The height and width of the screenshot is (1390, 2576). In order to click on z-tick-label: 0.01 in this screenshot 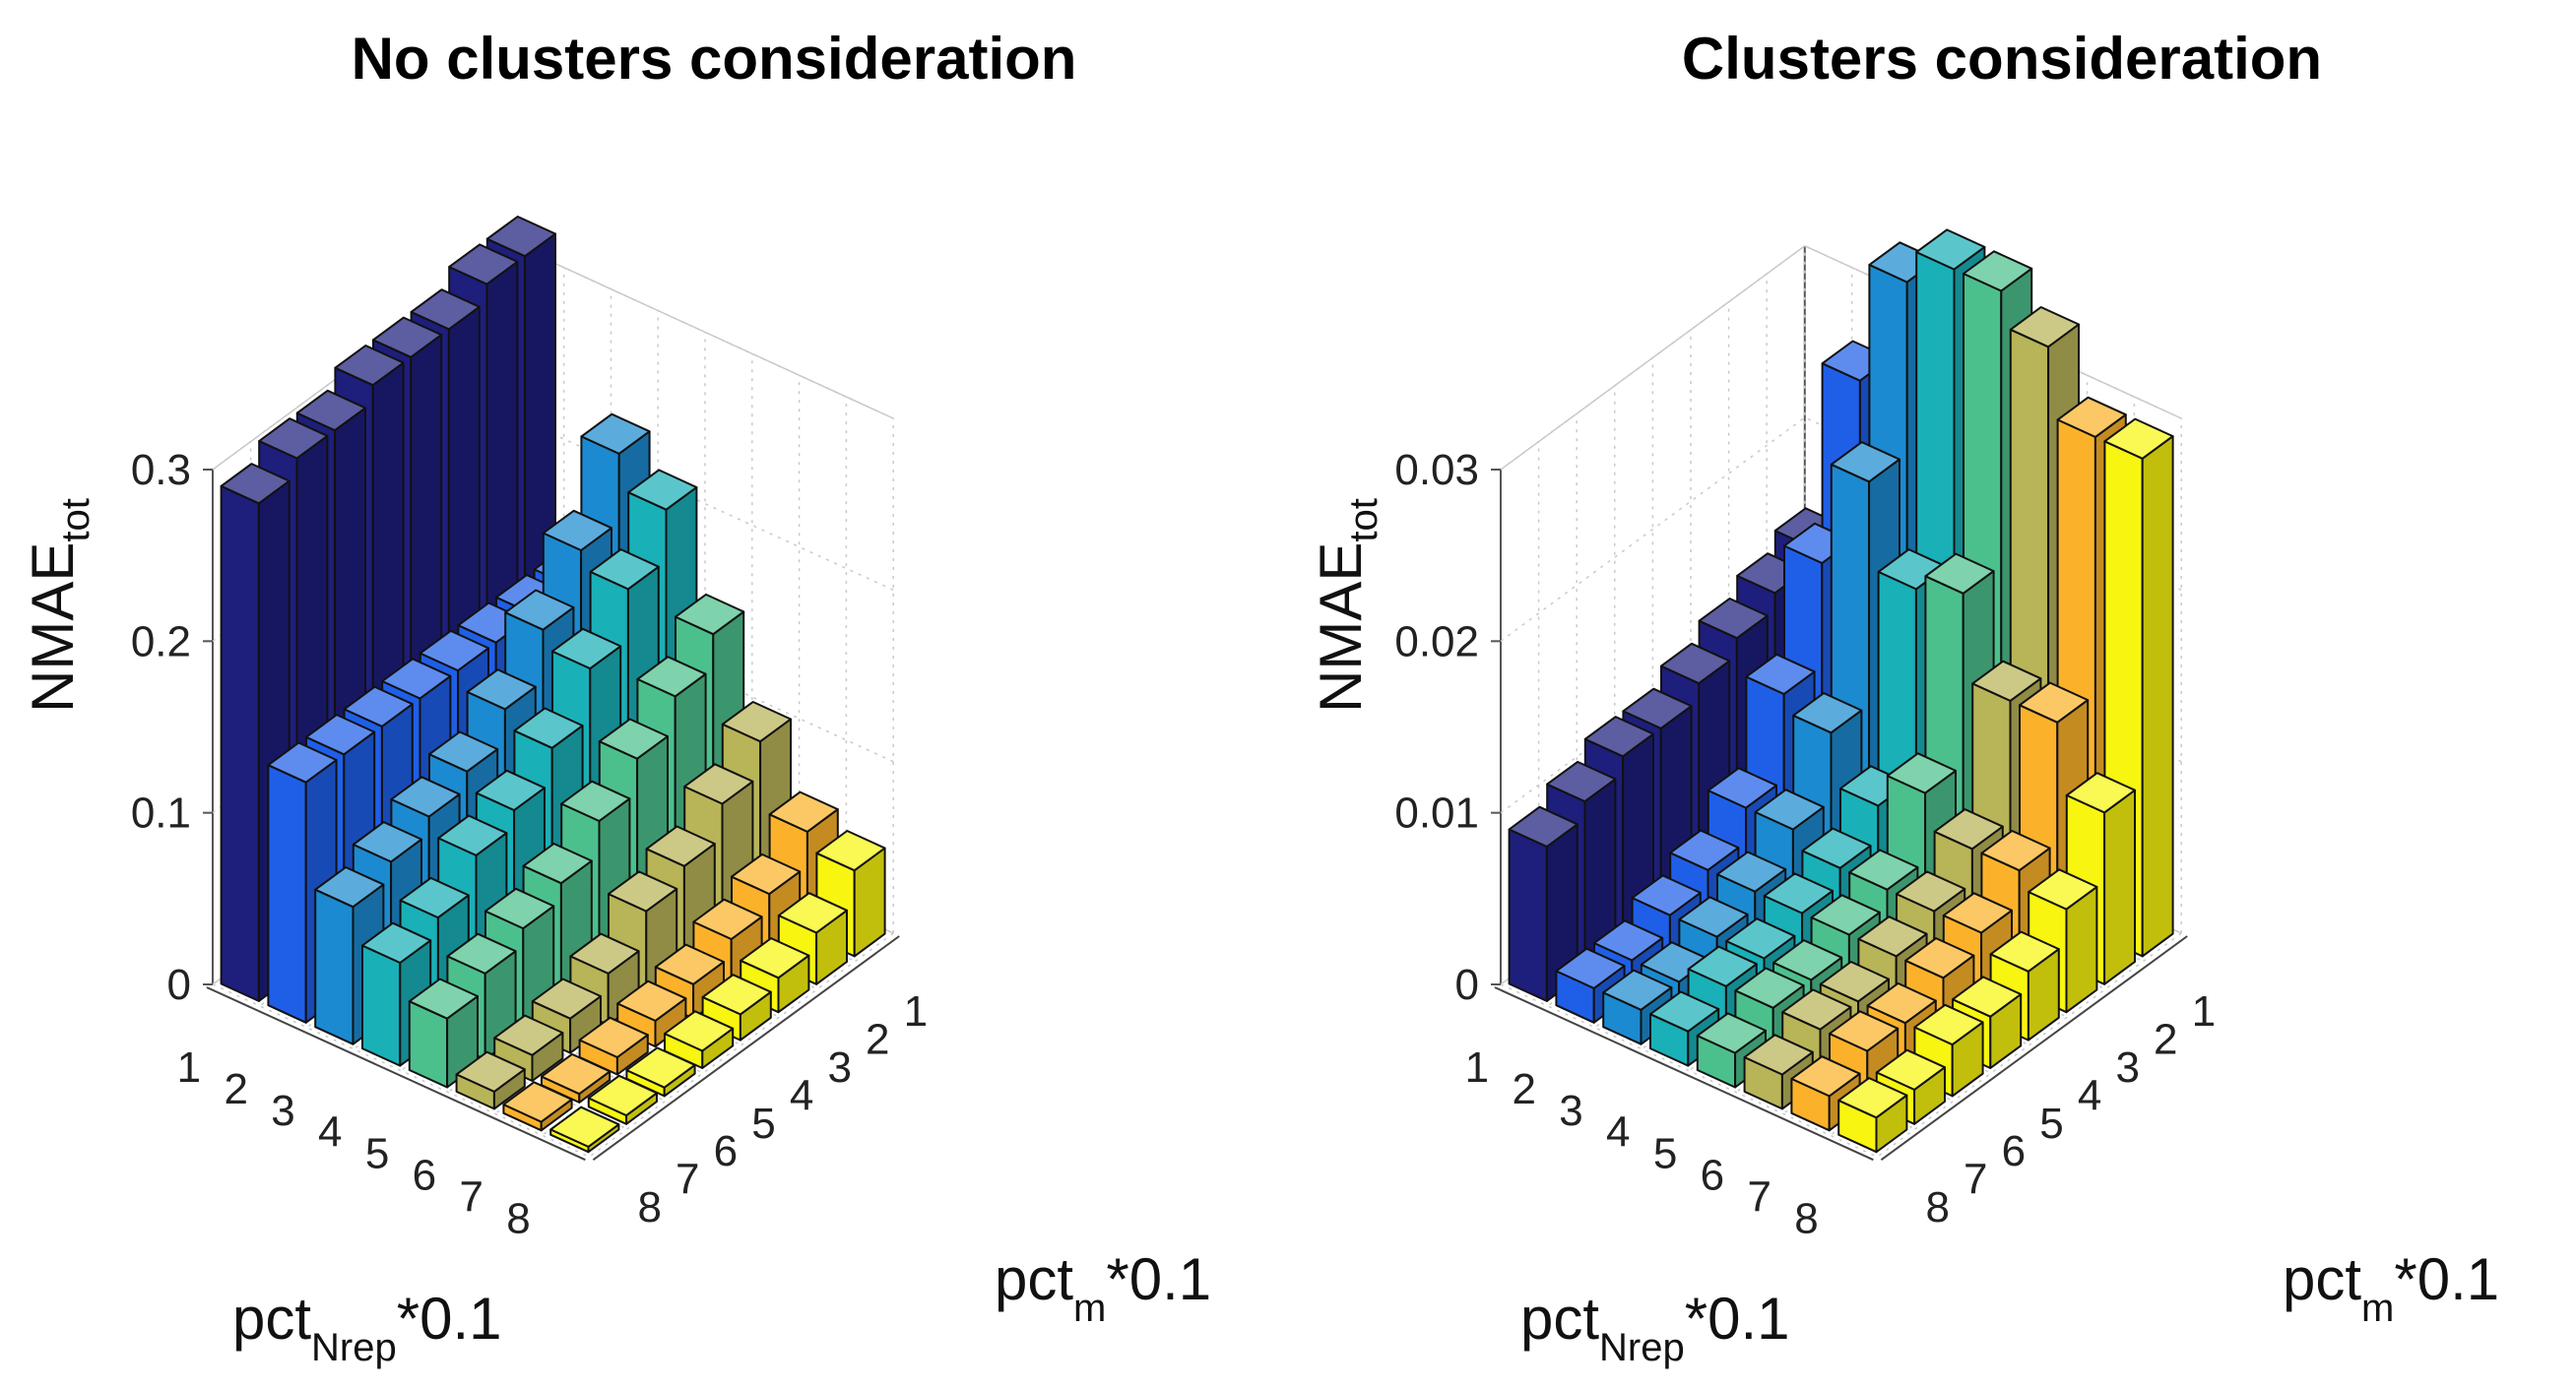, I will do `click(1436, 814)`.